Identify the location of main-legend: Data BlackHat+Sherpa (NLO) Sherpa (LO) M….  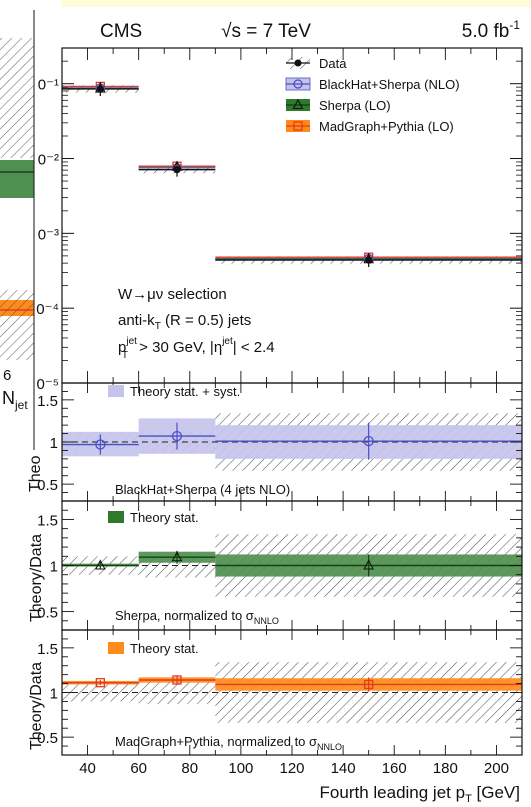
(372, 95).